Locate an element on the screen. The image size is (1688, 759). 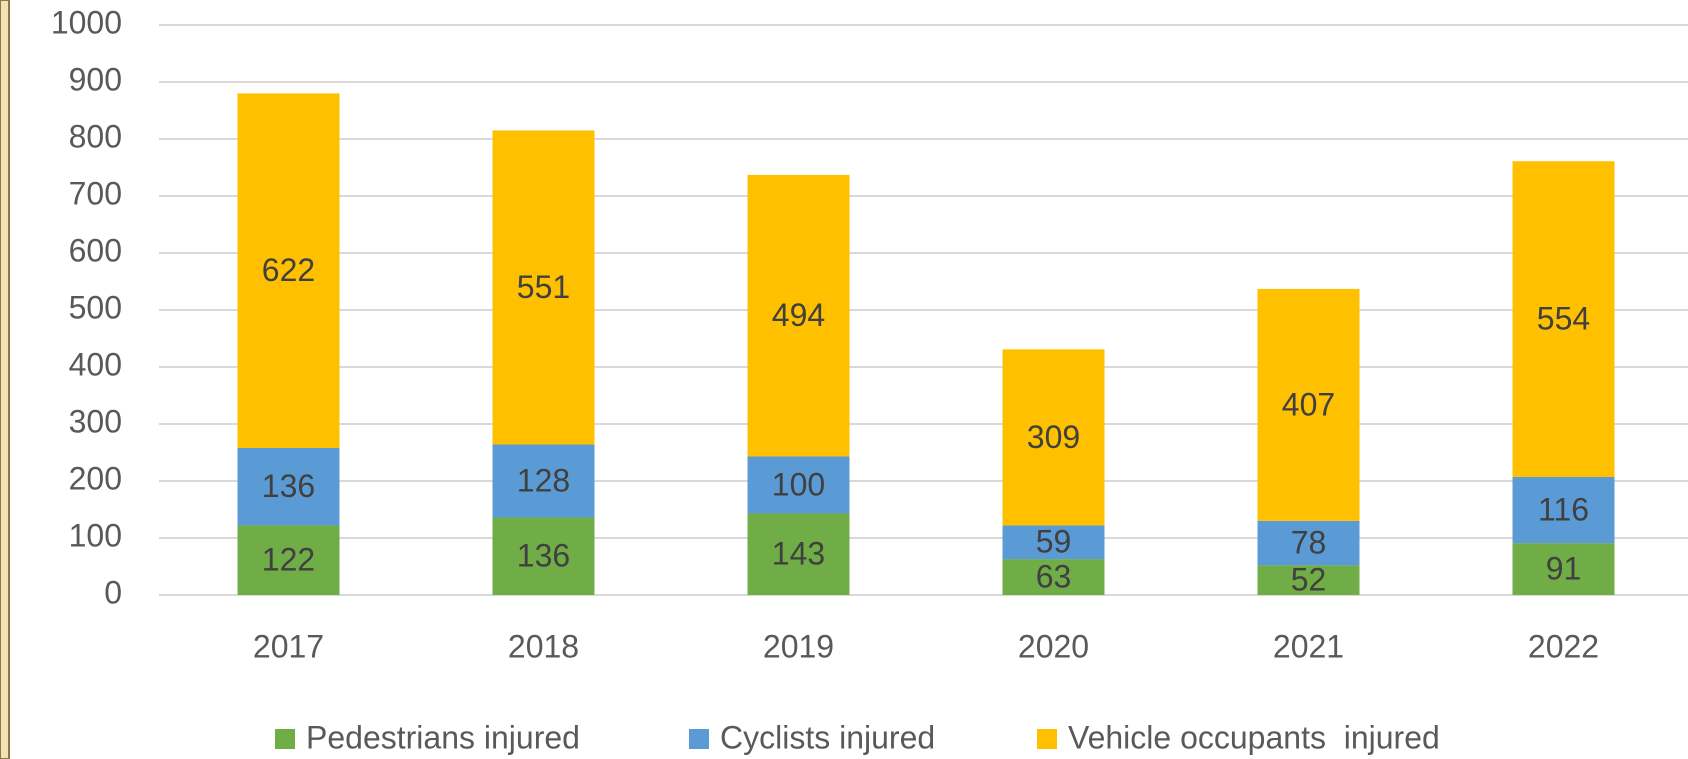
y-tick-label: 200 is located at coordinates (95, 478).